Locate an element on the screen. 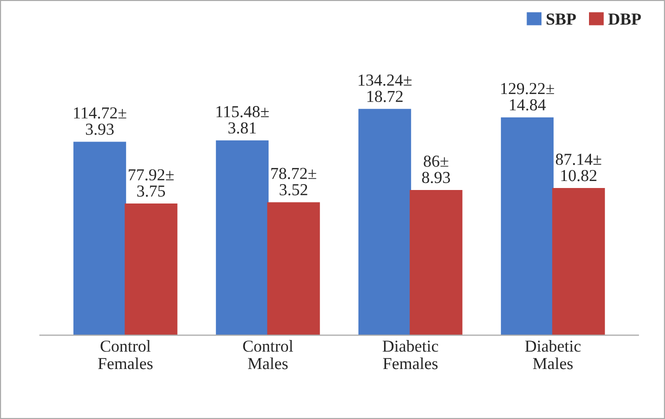 This screenshot has height=419, width=665. data-label: 134.24± 18.72 is located at coordinates (385, 88).